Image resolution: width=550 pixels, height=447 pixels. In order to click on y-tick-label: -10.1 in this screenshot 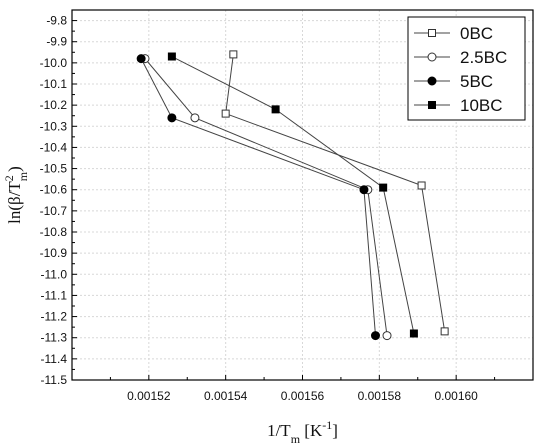, I will do `click(54, 84)`.